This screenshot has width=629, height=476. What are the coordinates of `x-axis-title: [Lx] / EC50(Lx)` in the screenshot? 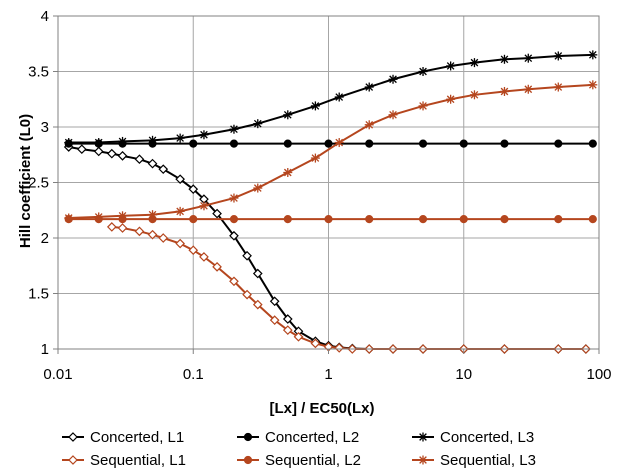 It's located at (321, 408).